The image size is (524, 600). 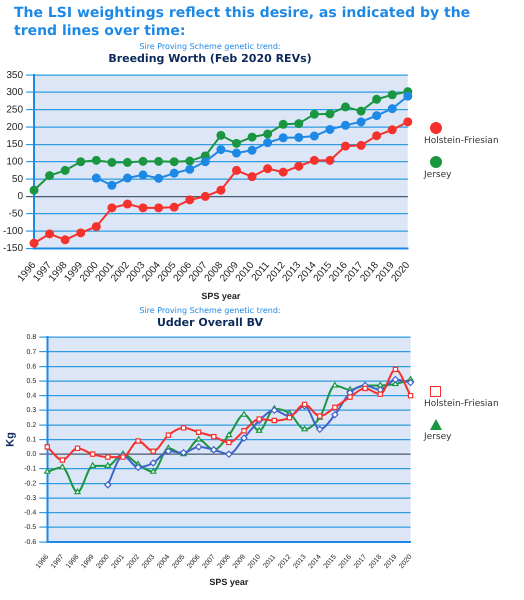 What do you see at coordinates (242, 22) in the screenshot?
I see `text: The LSI weightings reflect this desire, as indicated by the trend lines over time:` at bounding box center [242, 22].